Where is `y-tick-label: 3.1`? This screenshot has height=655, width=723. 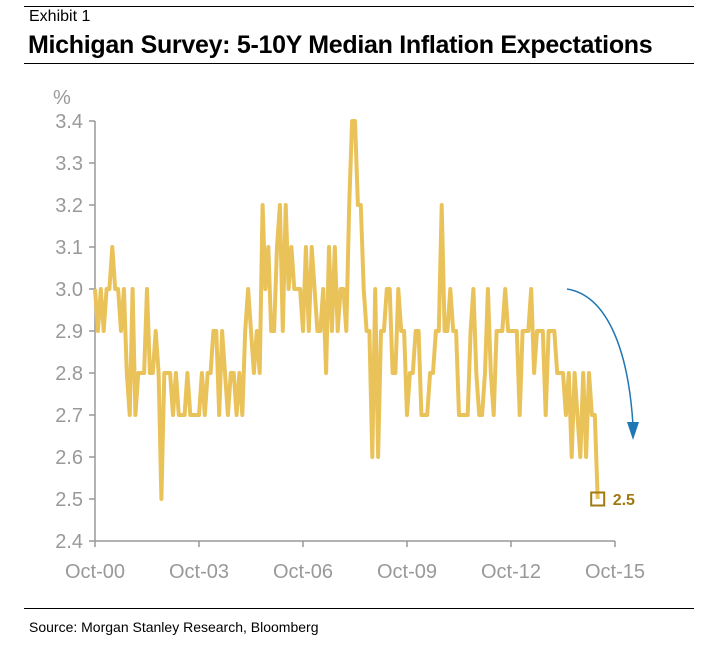
y-tick-label: 3.1 is located at coordinates (69, 248).